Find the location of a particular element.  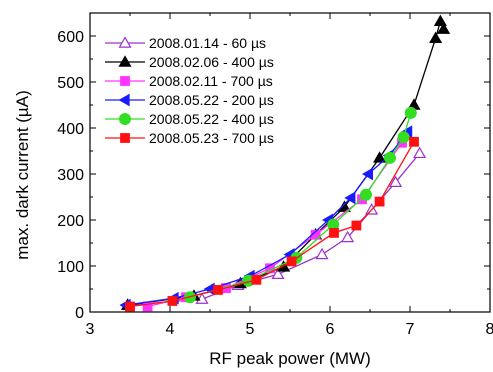

legend-label: 2008.05.23 - 700 µs is located at coordinates (211, 138).